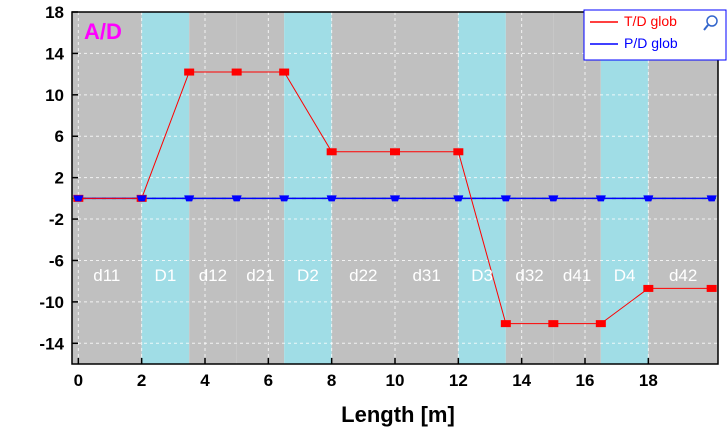 The width and height of the screenshot is (728, 433). What do you see at coordinates (56, 260) in the screenshot?
I see `y-tick-label: -6` at bounding box center [56, 260].